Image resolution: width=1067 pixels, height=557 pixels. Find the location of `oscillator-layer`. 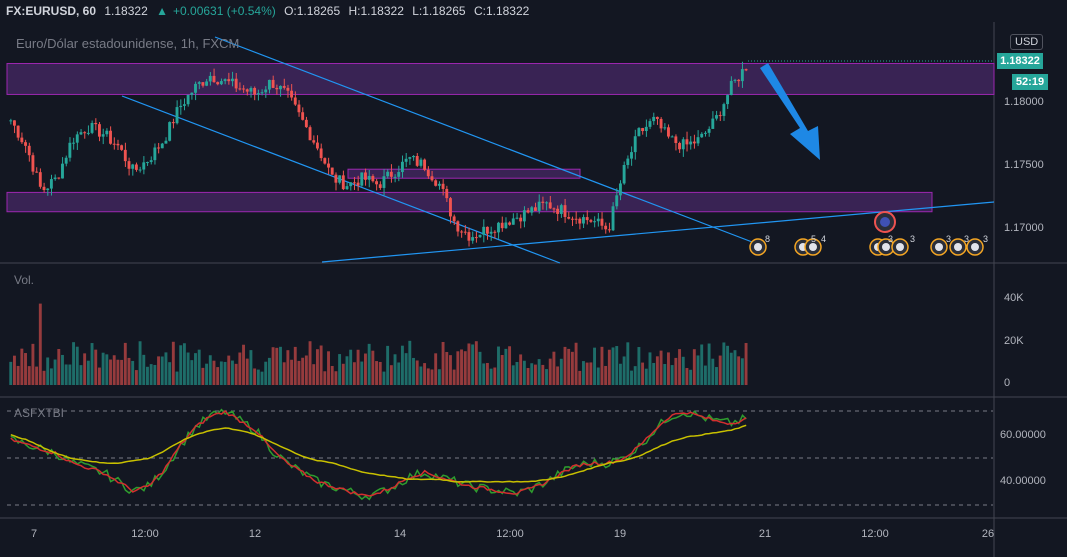

oscillator-layer is located at coordinates (378, 454).